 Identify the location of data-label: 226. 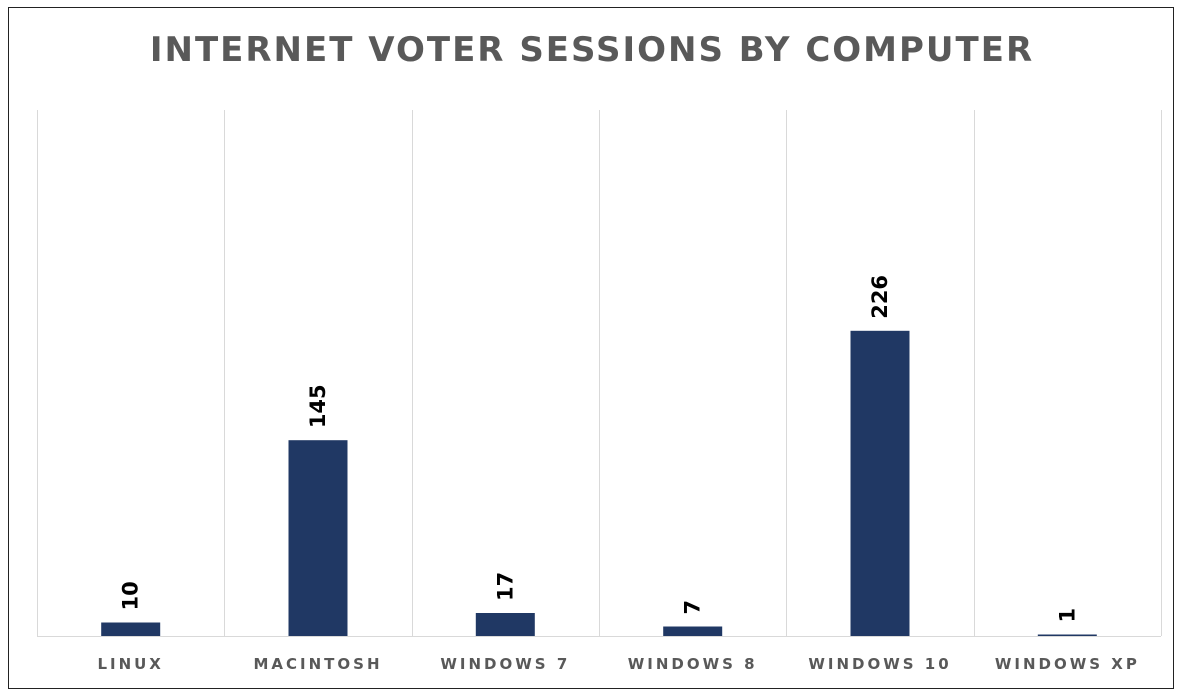
(880, 297).